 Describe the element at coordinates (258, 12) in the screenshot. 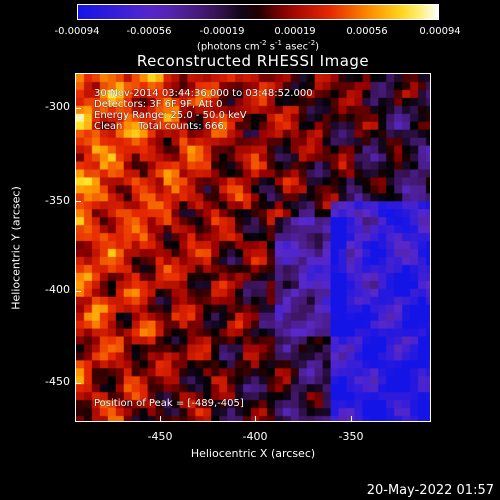

I see `colorbar` at that location.